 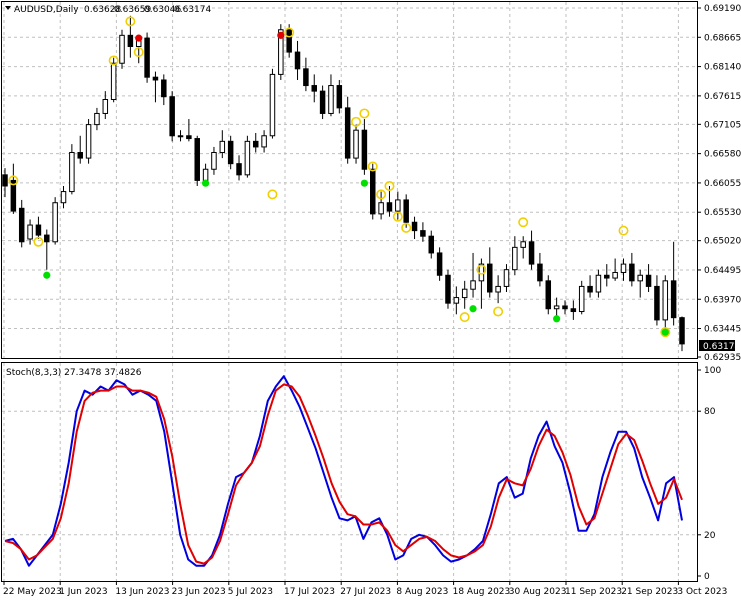 What do you see at coordinates (722, 97) in the screenshot?
I see `price-tick-label: 0.67615` at bounding box center [722, 97].